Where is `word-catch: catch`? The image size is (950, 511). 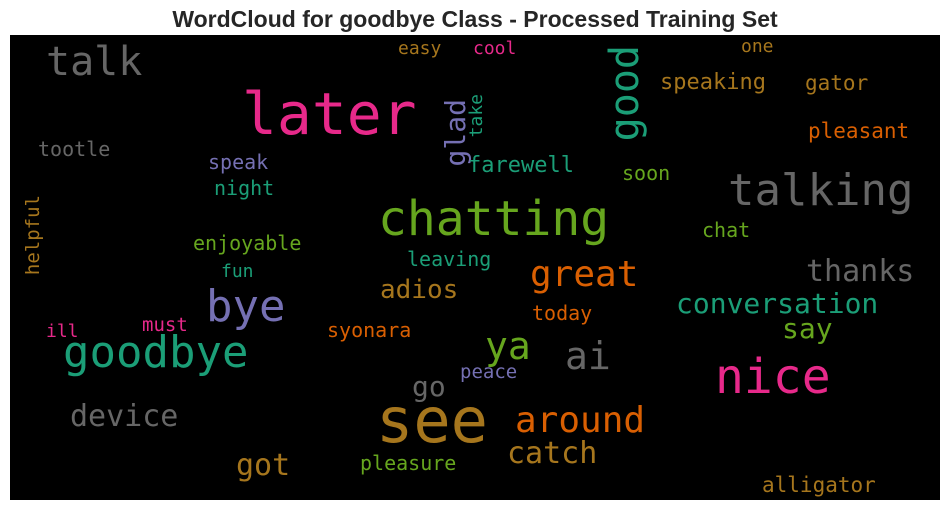 word-catch: catch is located at coordinates (552, 453).